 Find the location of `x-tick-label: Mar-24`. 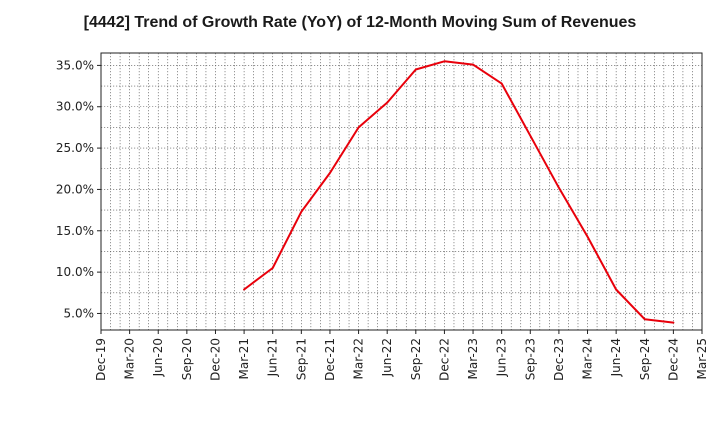

x-tick-label: Mar-24 is located at coordinates (588, 358).